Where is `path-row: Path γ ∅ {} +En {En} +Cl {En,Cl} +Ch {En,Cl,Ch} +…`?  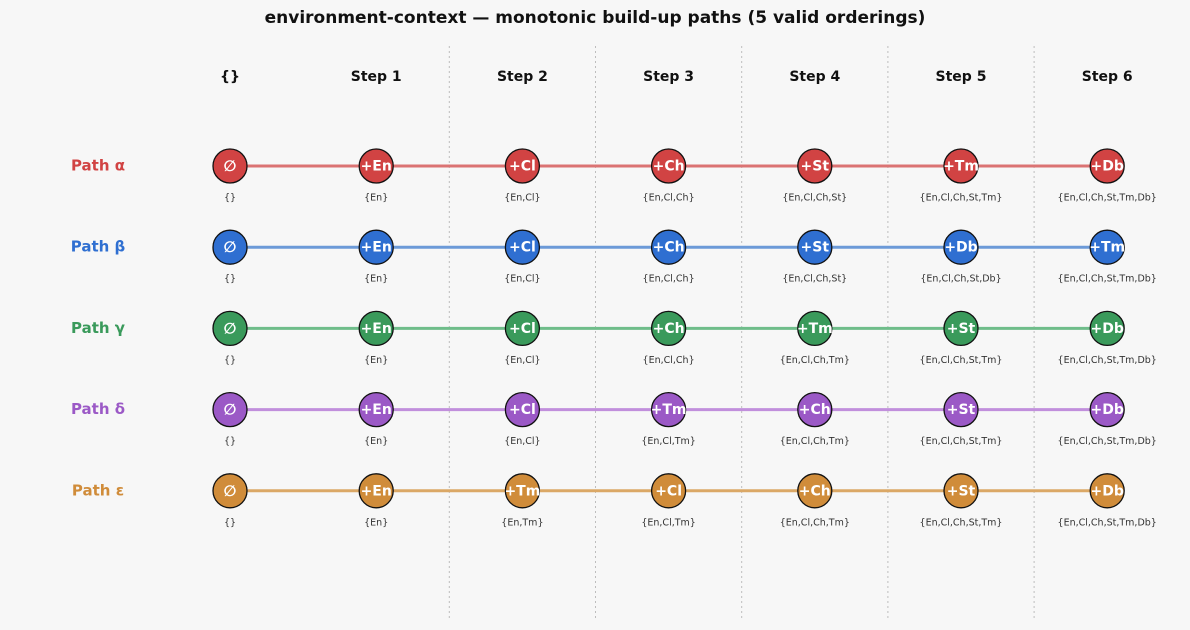 path-row: Path γ ∅ {} +En {En} +Cl {En,Cl} +Ch {En,Cl,Ch} +… is located at coordinates (614, 338).